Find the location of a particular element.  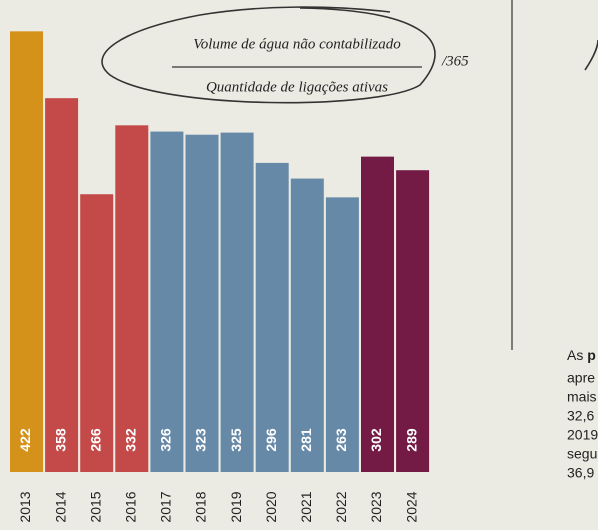

side-text: mais is located at coordinates (582, 397).